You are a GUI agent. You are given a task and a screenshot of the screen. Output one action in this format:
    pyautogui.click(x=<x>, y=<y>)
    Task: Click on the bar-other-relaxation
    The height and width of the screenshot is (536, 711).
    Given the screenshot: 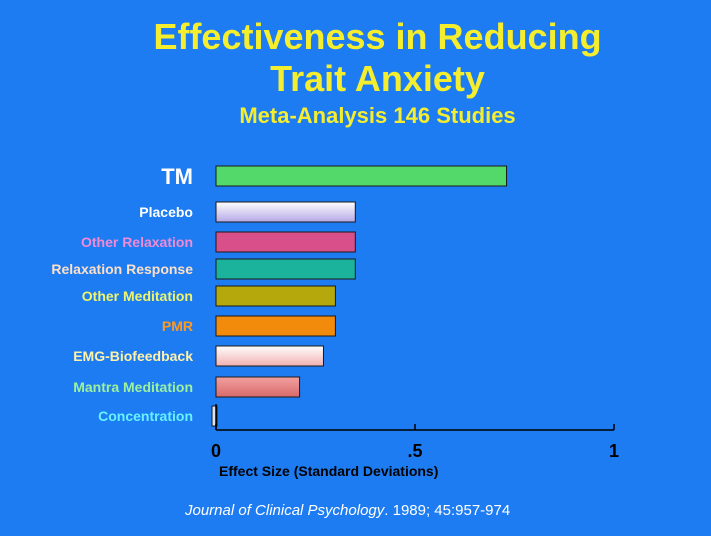 What is the action you would take?
    pyautogui.click(x=285, y=242)
    